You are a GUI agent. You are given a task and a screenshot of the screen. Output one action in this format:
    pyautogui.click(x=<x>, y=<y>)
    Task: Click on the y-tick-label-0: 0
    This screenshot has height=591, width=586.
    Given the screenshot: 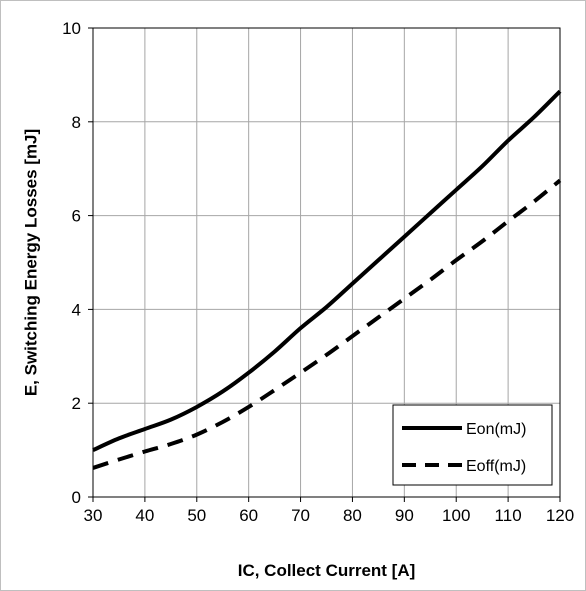 What is the action you would take?
    pyautogui.click(x=76, y=497)
    